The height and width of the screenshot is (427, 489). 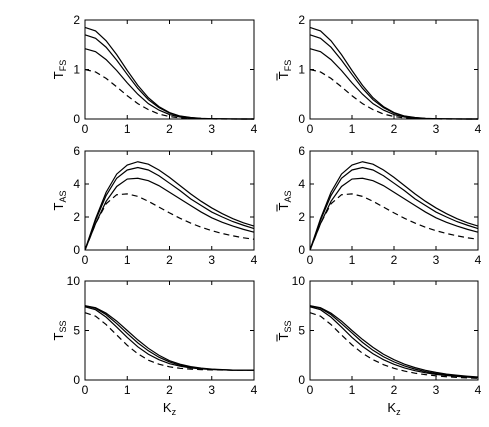 I want to click on panel-middle-right: 0 1 2 3 4 0 2 4 6 TAS, so click(x=379, y=205).